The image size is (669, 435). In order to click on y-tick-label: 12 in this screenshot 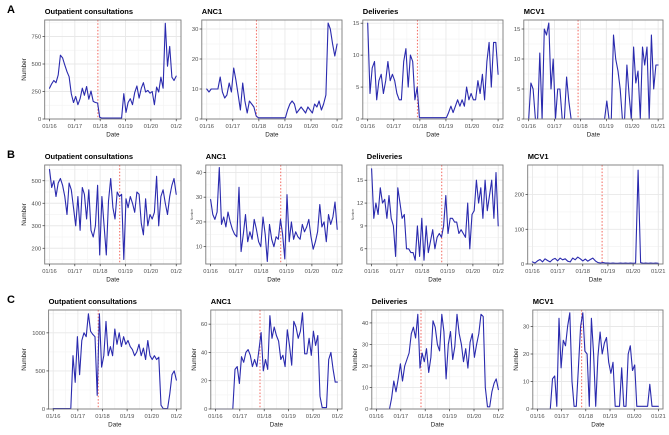, I will do `click(360, 204)`.